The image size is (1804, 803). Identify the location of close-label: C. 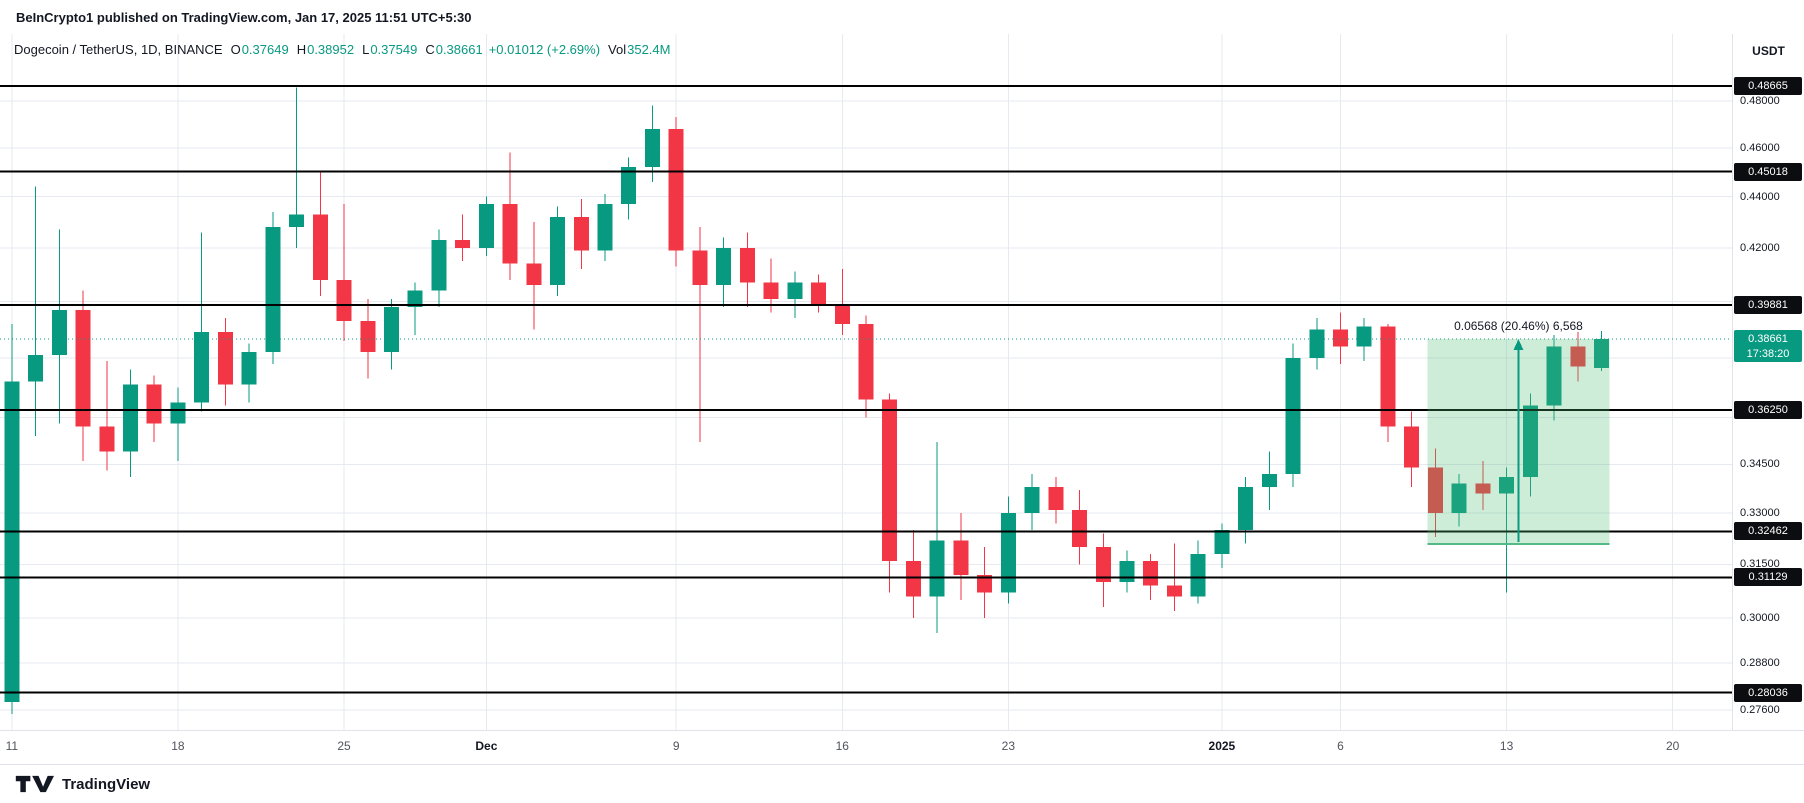
(430, 49).